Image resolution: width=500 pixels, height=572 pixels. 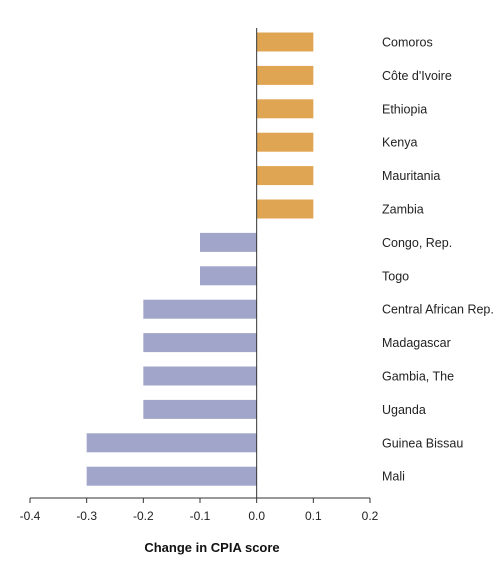 What do you see at coordinates (256, 516) in the screenshot?
I see `x-tick-label: 0.0` at bounding box center [256, 516].